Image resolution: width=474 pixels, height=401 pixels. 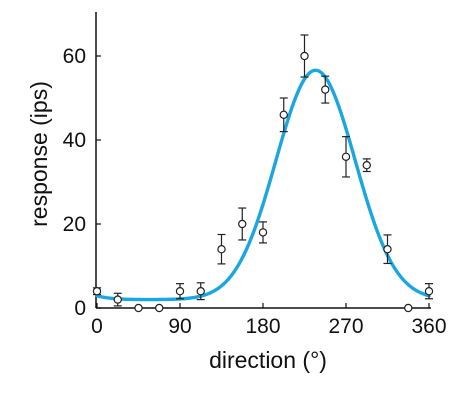 What do you see at coordinates (80, 308) in the screenshot?
I see `y-tick-label: 0` at bounding box center [80, 308].